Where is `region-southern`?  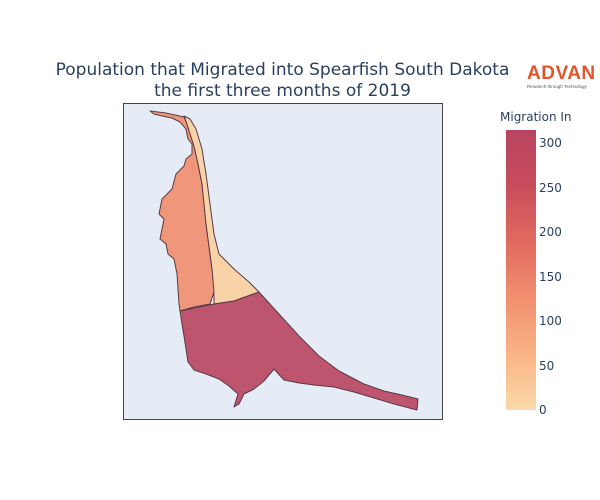 region-southern is located at coordinates (299, 351).